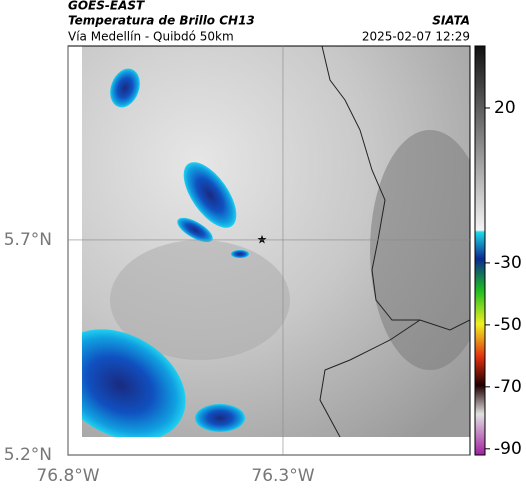 The image size is (526, 491). Describe the element at coordinates (508, 449) in the screenshot. I see `colorbar-tick-label: -90` at that location.